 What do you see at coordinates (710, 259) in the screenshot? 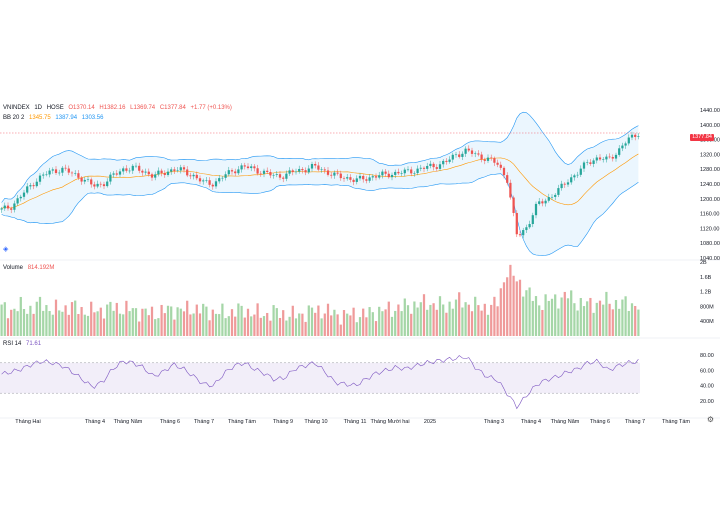
I see `price-axis-tick: 1040.00` at bounding box center [710, 259].